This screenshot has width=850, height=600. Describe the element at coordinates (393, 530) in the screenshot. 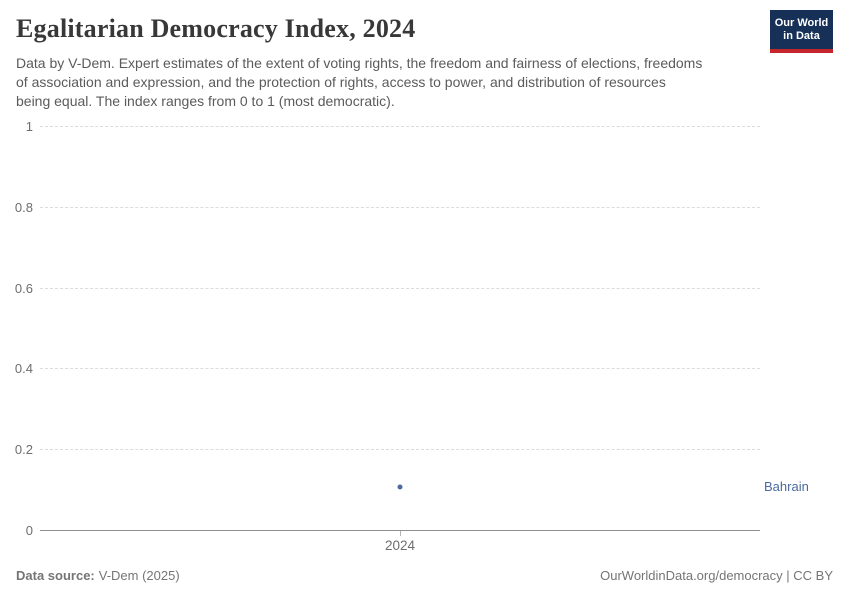

I see `gridline: 0` at that location.